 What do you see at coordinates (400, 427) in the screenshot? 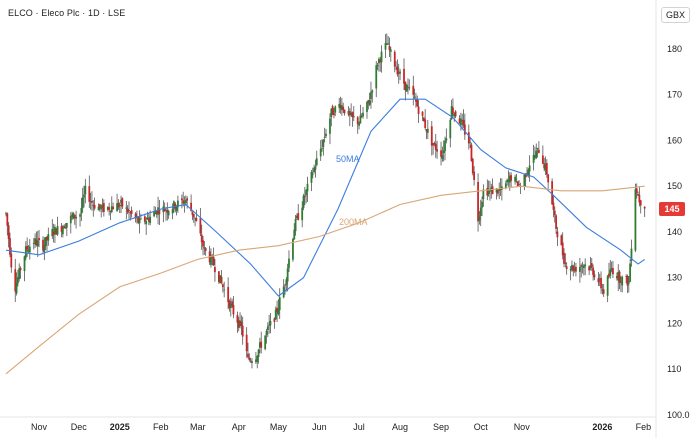
I see `x-tick-label: Aug` at bounding box center [400, 427].